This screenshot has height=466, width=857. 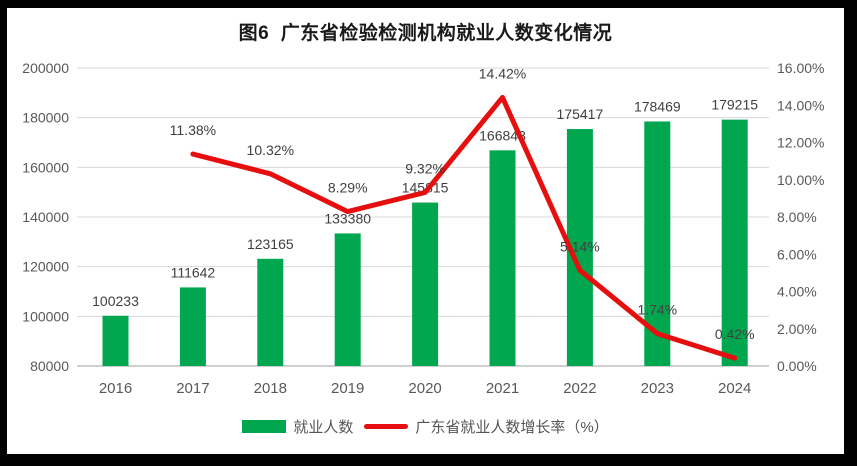 What do you see at coordinates (323, 427) in the screenshot?
I see `legend-label-employment: 就业人数` at bounding box center [323, 427].